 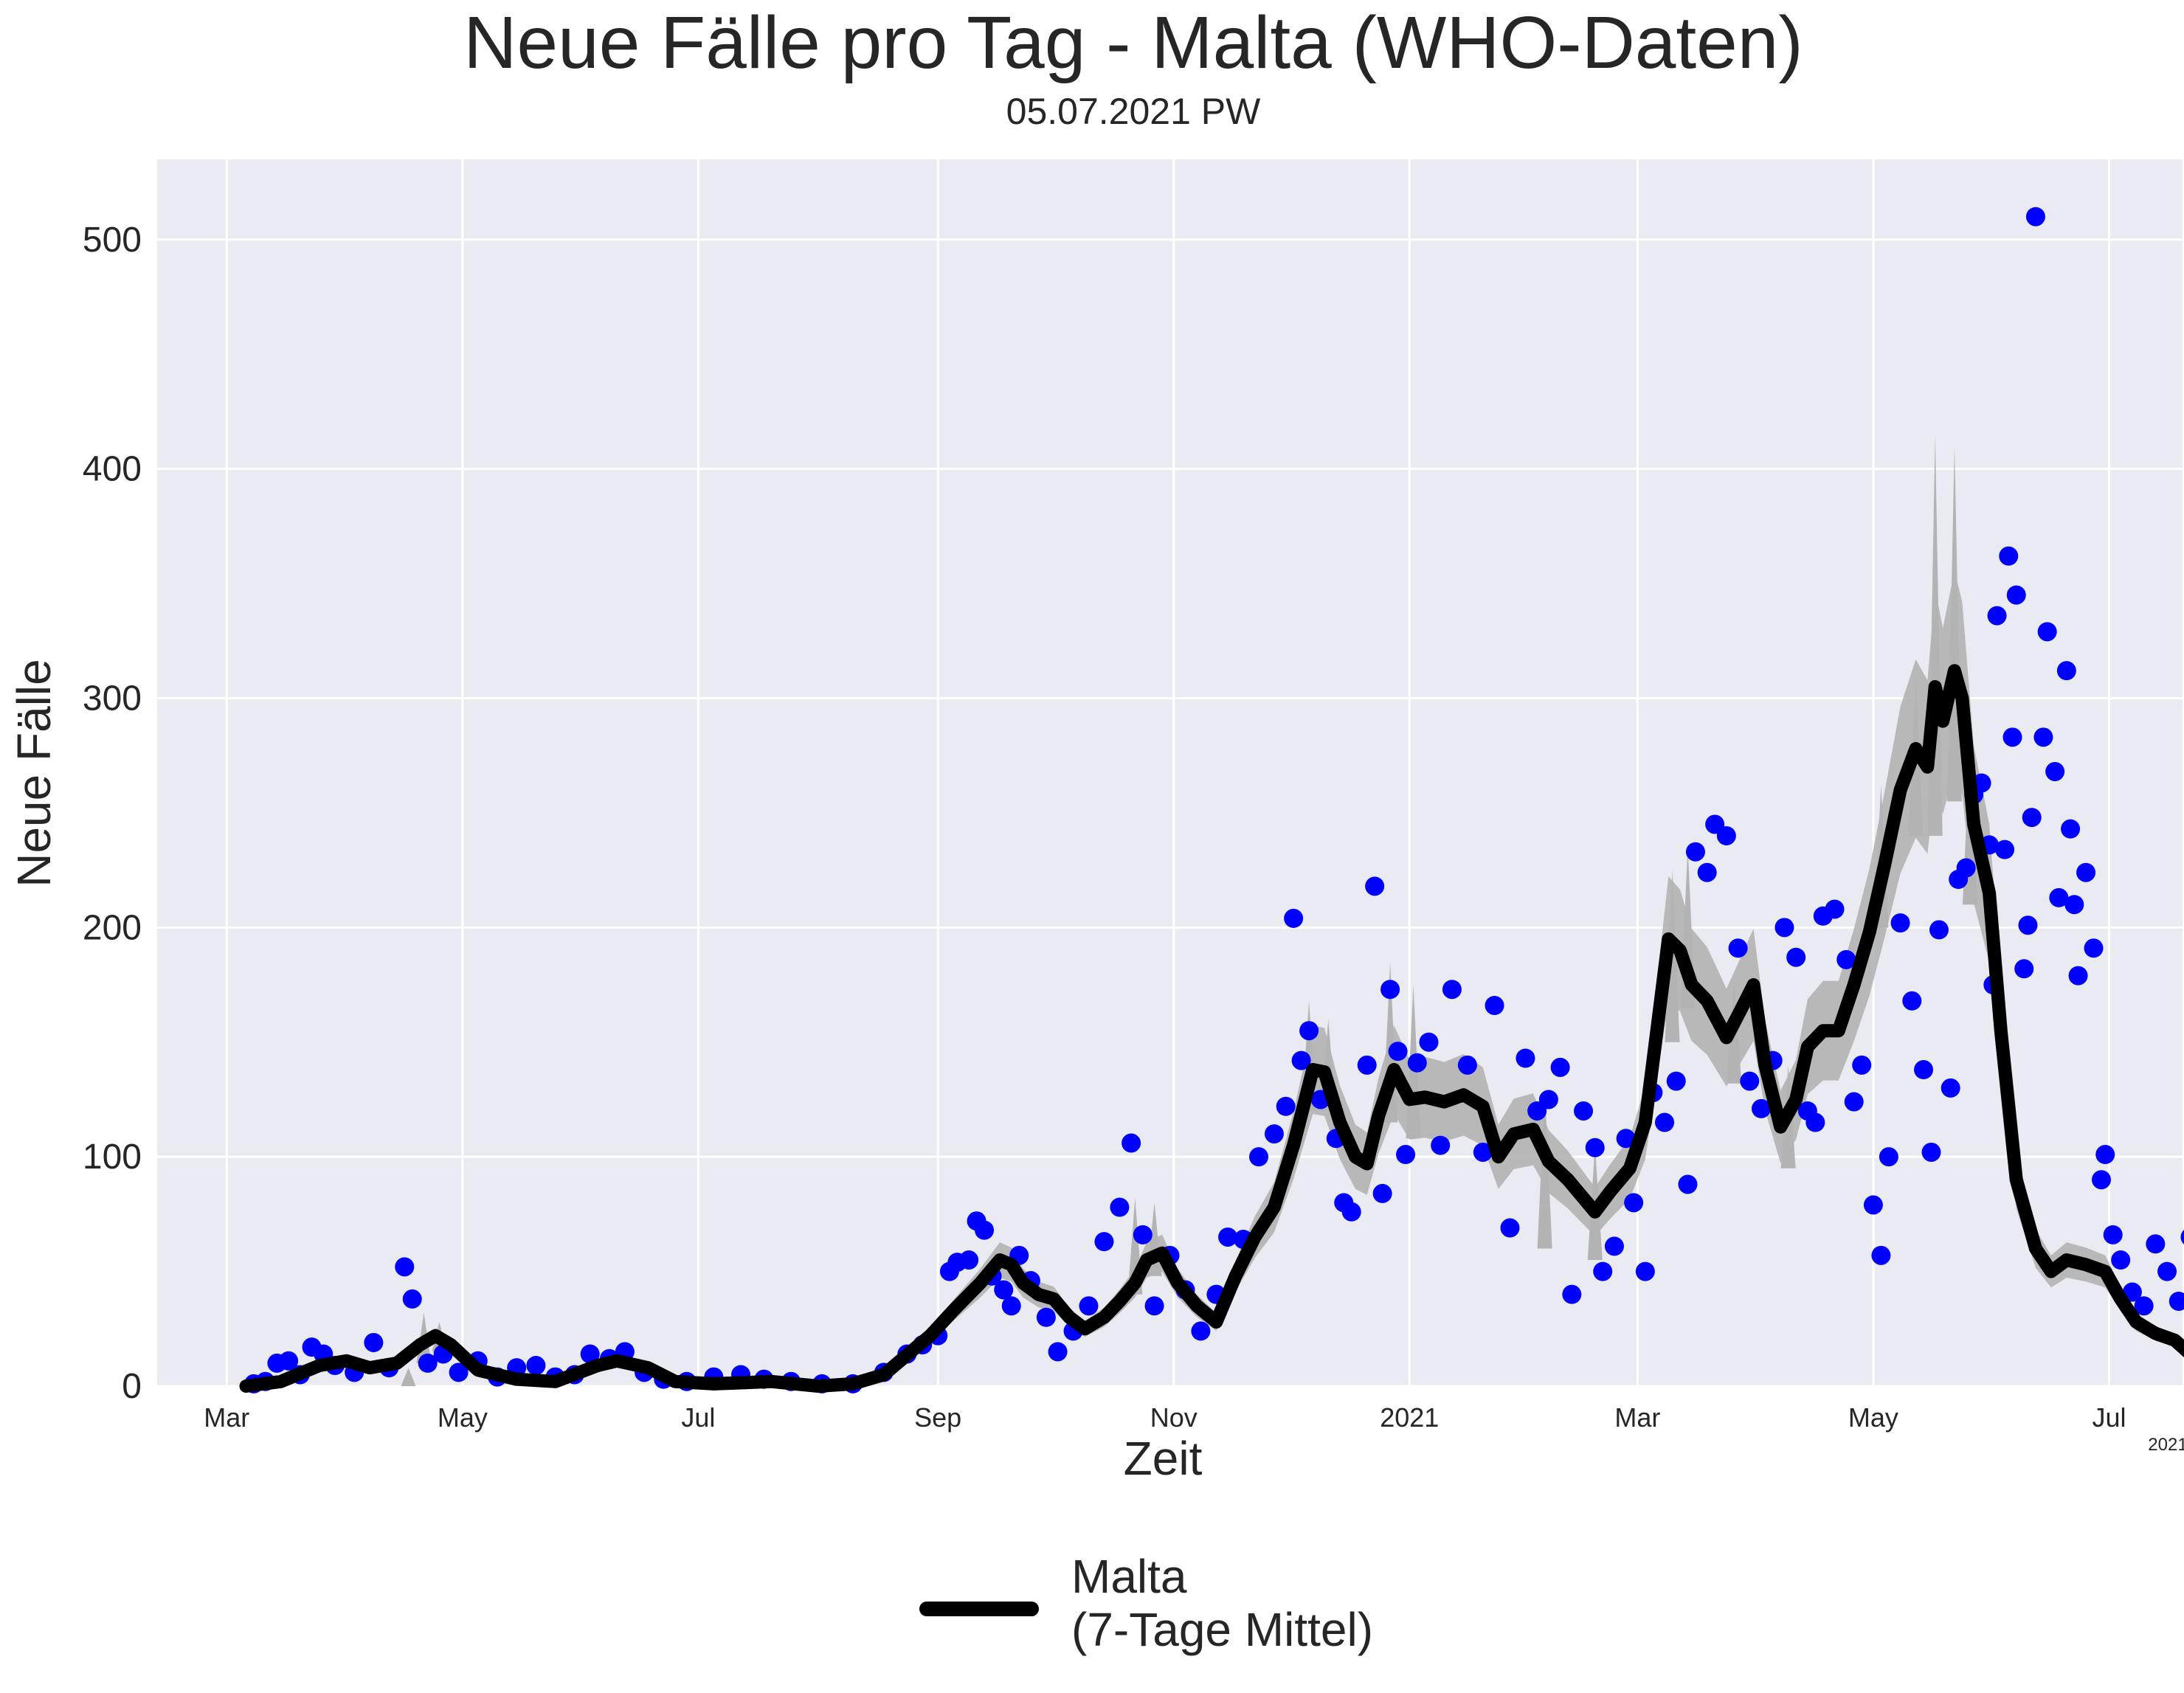 I want to click on x-tick-label: Sep, so click(x=938, y=1417).